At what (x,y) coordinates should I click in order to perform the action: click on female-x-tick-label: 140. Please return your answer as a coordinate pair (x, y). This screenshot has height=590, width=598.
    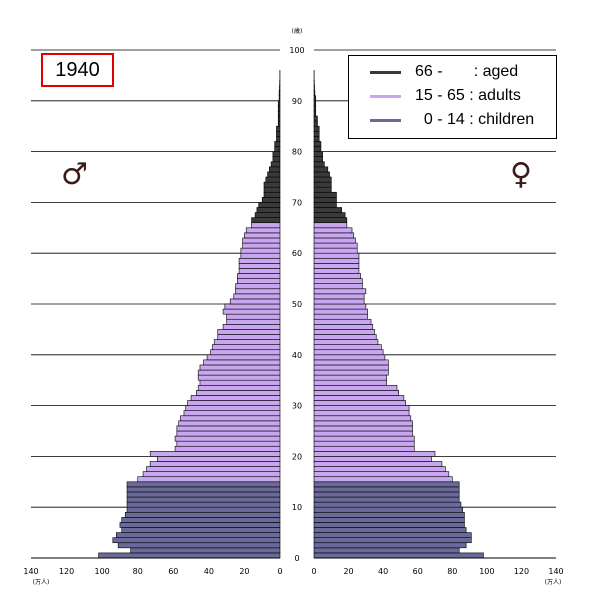
    Looking at the image, I should click on (555, 571).